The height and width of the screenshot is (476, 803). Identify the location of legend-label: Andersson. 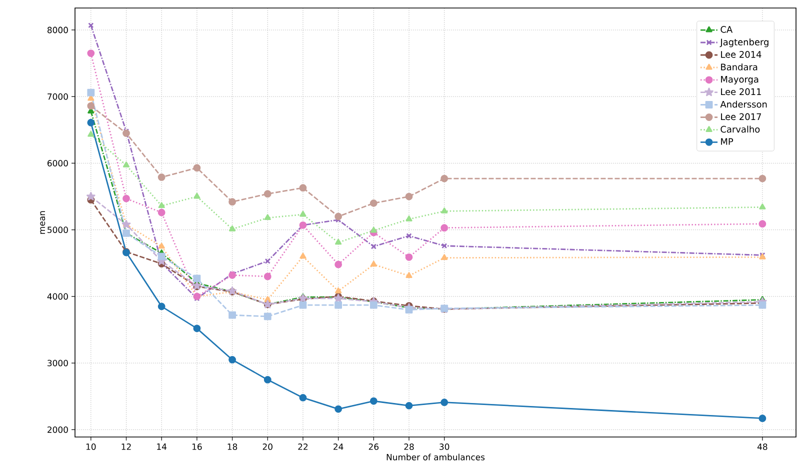
(743, 104).